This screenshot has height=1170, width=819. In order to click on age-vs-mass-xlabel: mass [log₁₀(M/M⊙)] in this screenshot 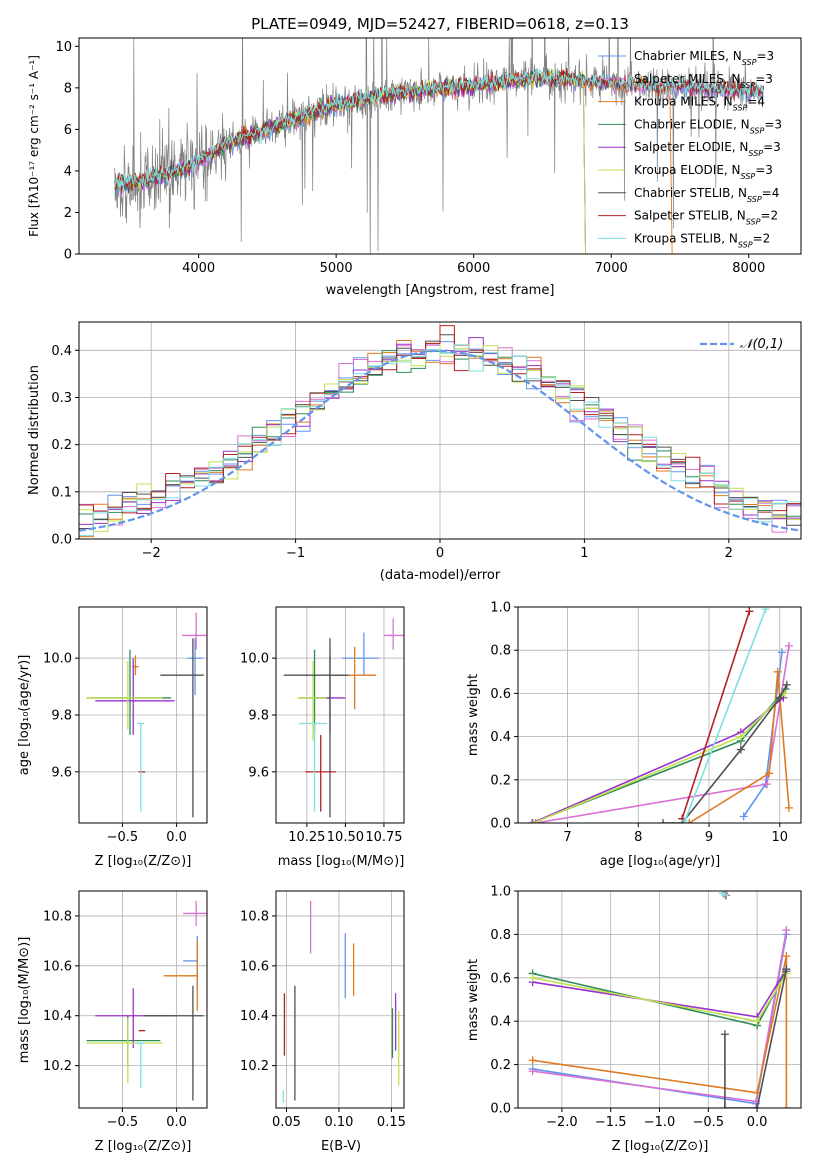, I will do `click(341, 861)`.